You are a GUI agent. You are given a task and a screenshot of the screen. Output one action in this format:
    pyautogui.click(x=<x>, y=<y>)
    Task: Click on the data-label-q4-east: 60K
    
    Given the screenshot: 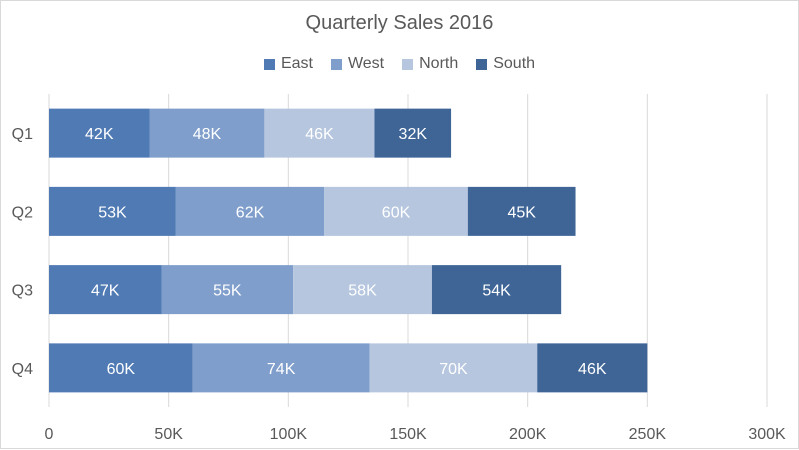 What is the action you would take?
    pyautogui.click(x=121, y=369)
    